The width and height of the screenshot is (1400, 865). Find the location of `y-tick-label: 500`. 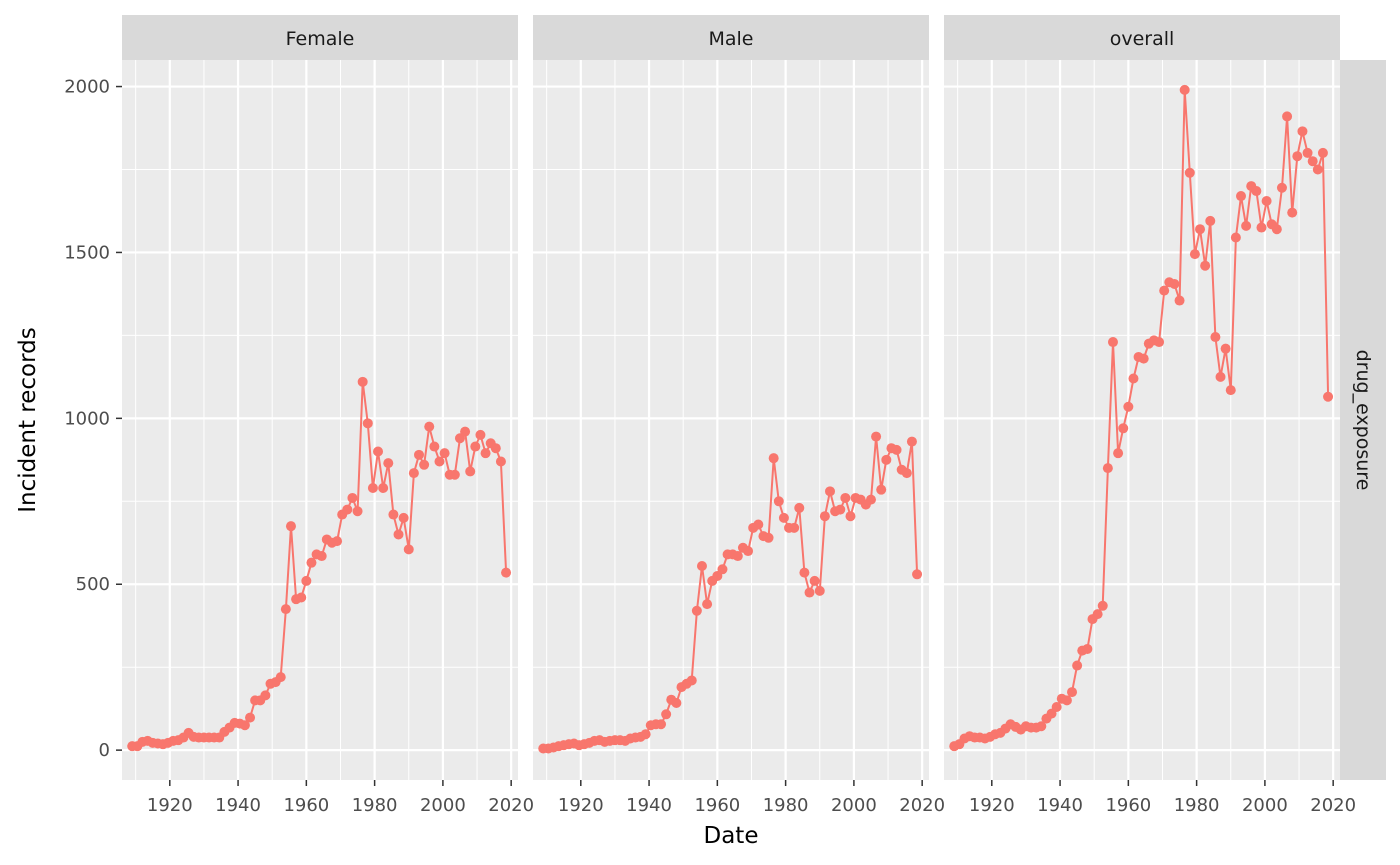

y-tick-label: 500 is located at coordinates (93, 584).